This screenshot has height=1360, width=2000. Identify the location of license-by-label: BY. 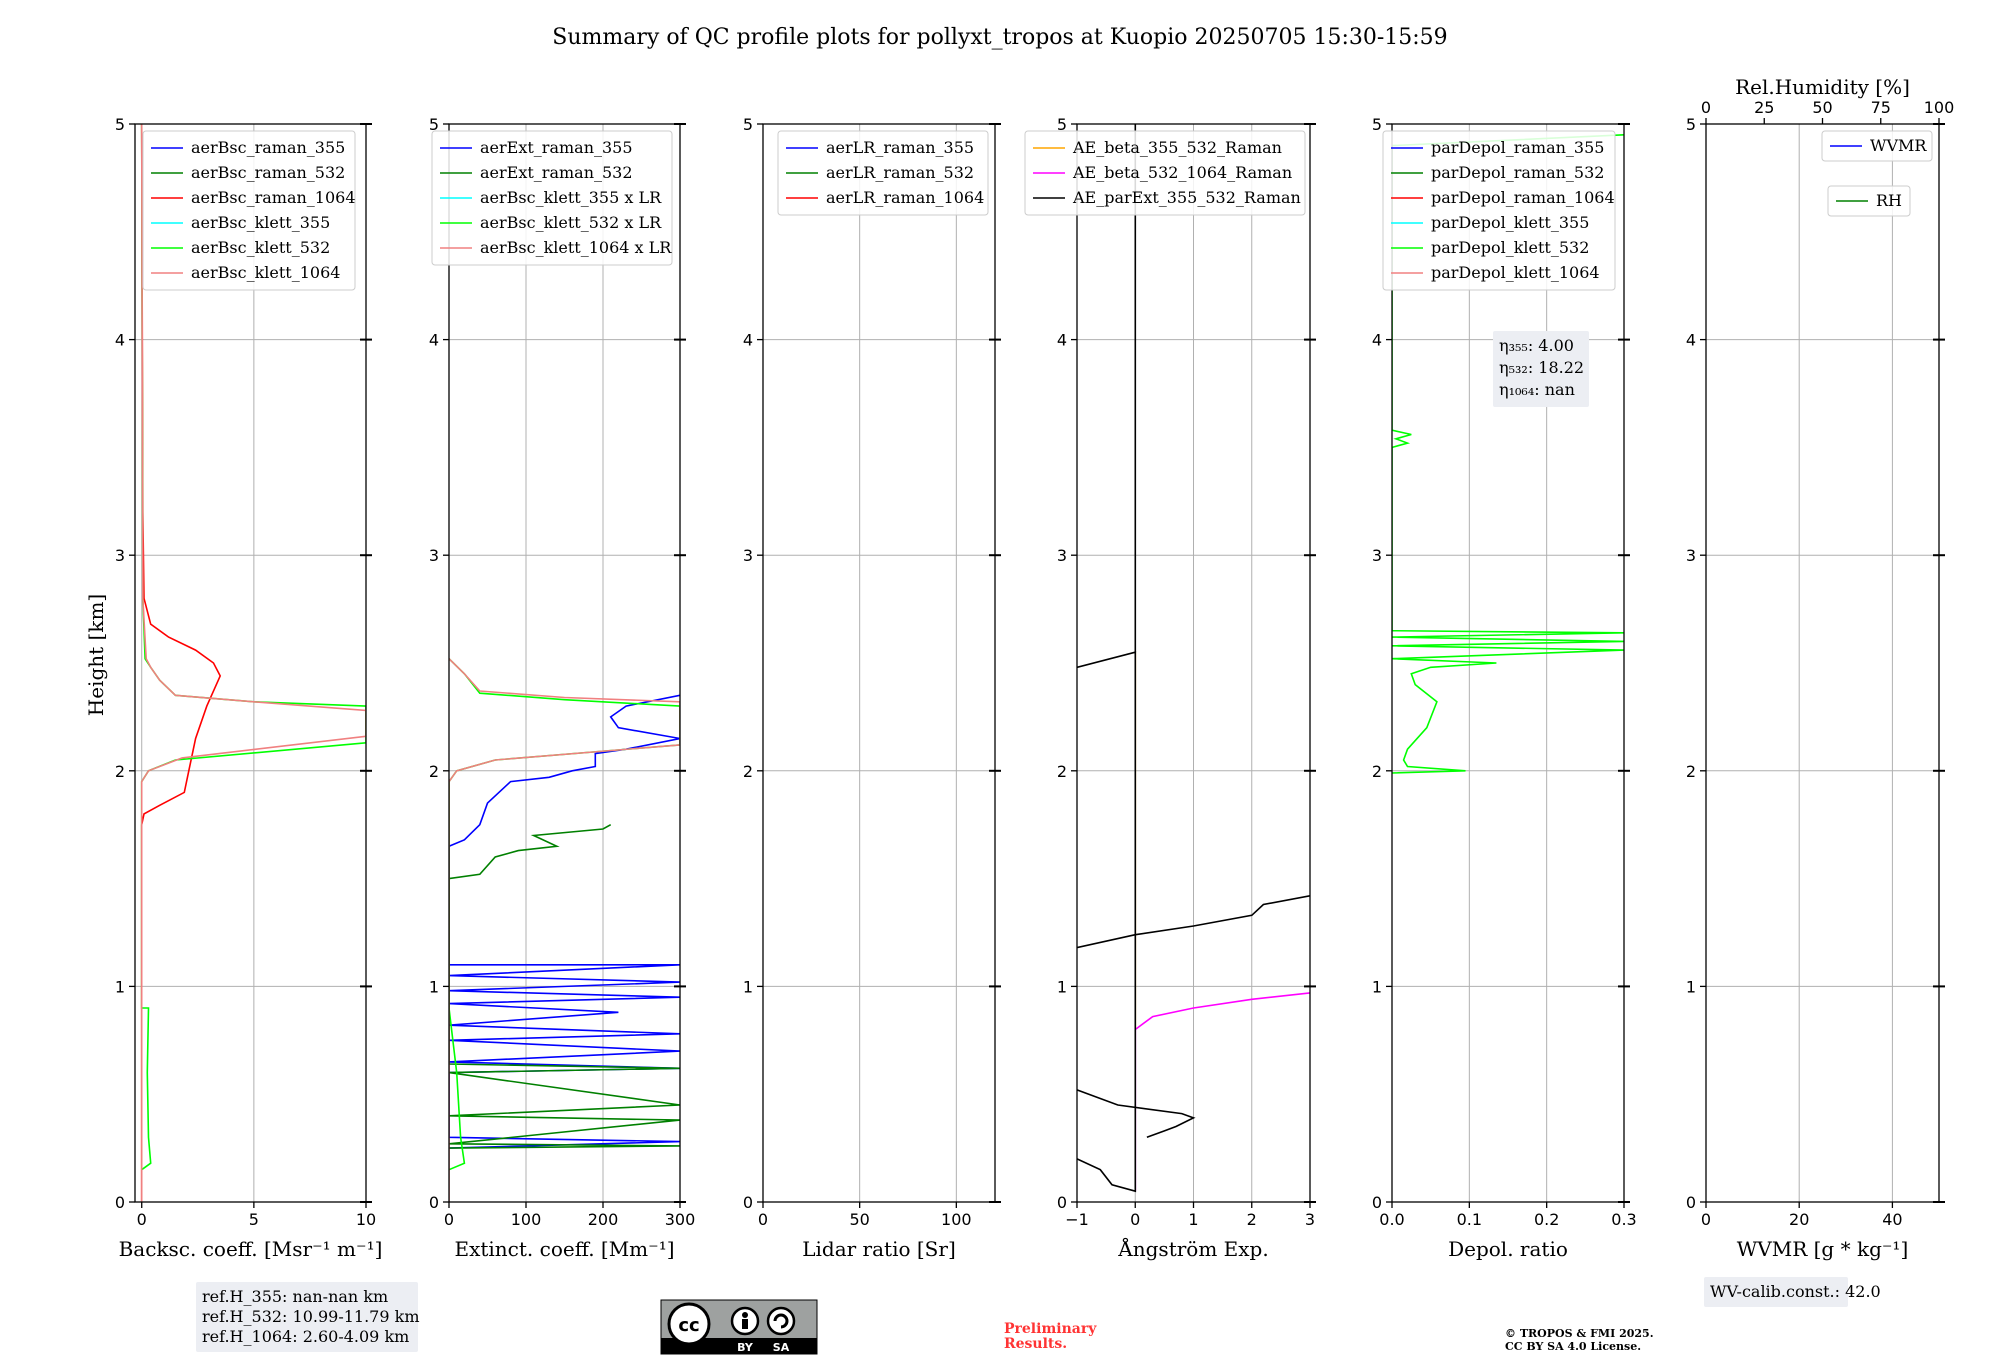
(745, 1347).